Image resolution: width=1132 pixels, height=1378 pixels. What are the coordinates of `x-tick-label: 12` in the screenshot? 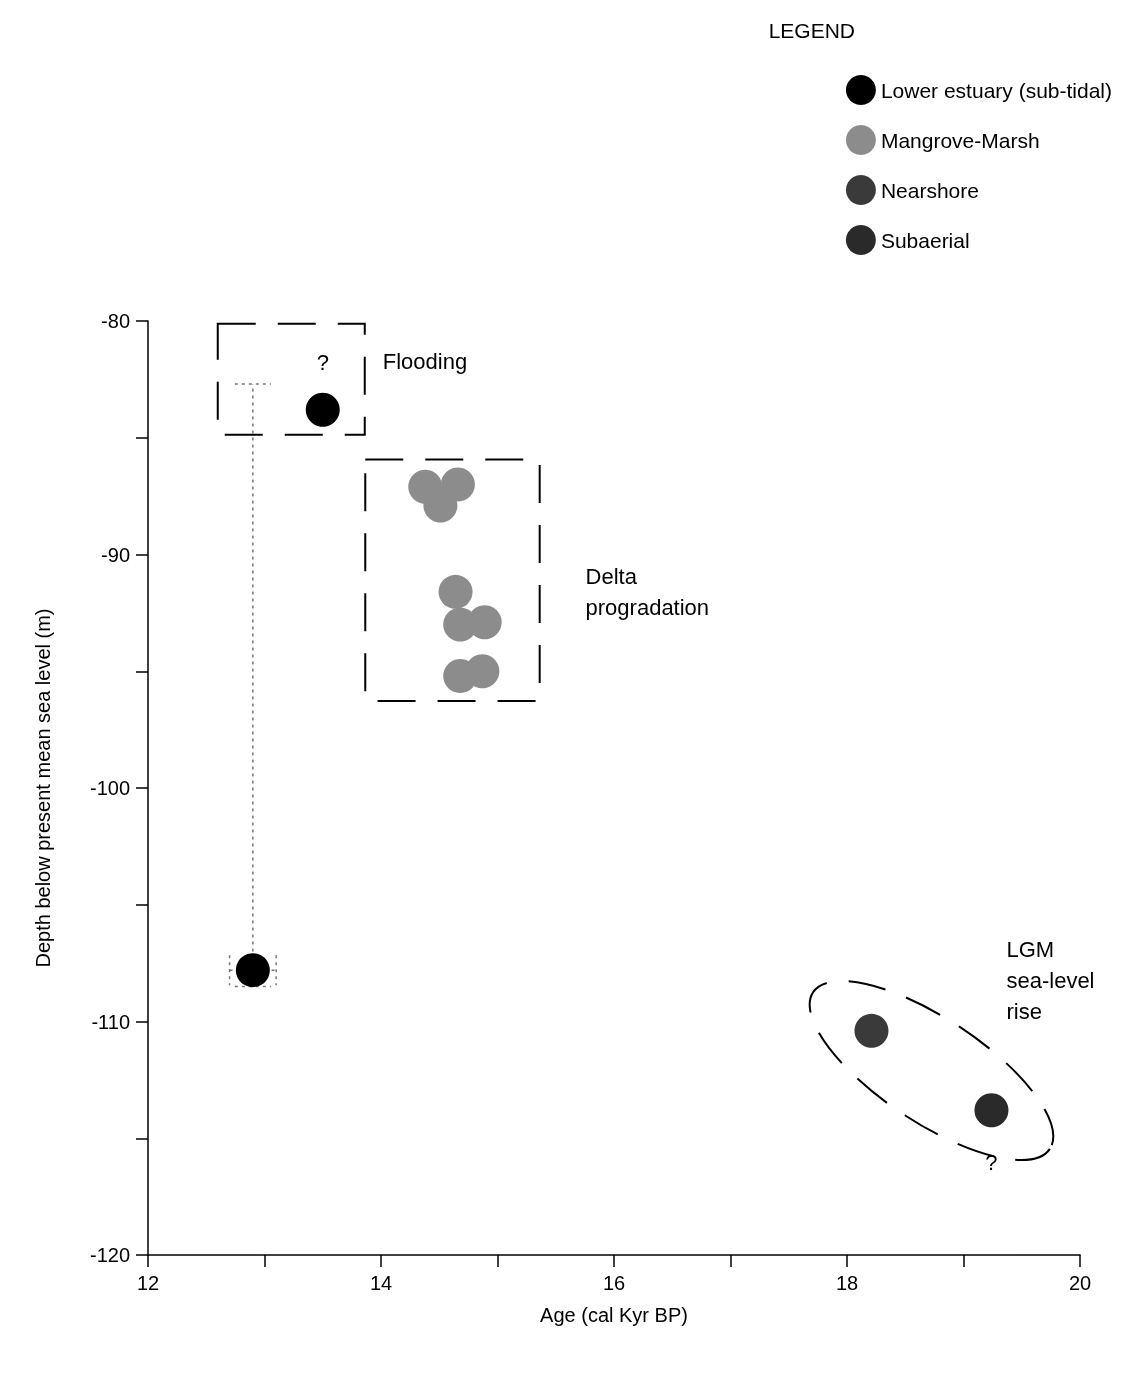 It's located at (148, 1283).